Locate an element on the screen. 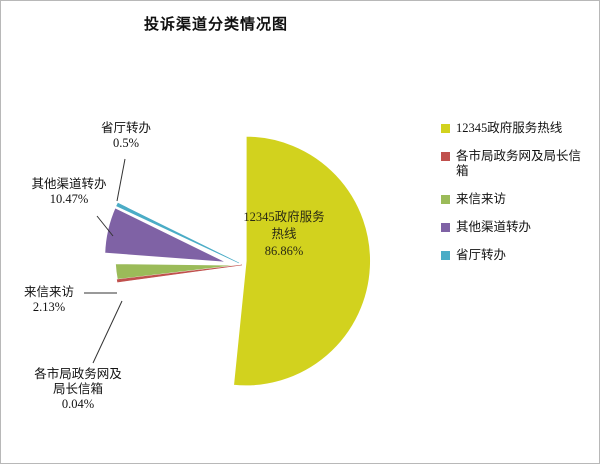 The image size is (600, 464). legend-label: 其他渠道转办 is located at coordinates (494, 227).